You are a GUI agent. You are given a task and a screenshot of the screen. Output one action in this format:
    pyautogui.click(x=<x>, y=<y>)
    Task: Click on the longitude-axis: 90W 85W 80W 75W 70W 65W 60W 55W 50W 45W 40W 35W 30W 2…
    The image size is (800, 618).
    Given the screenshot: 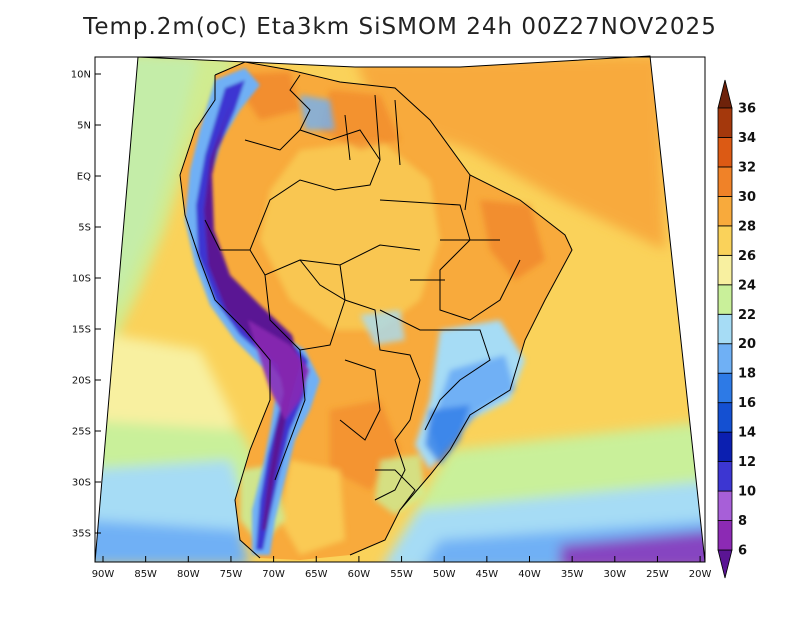 What is the action you would take?
    pyautogui.click(x=402, y=568)
    